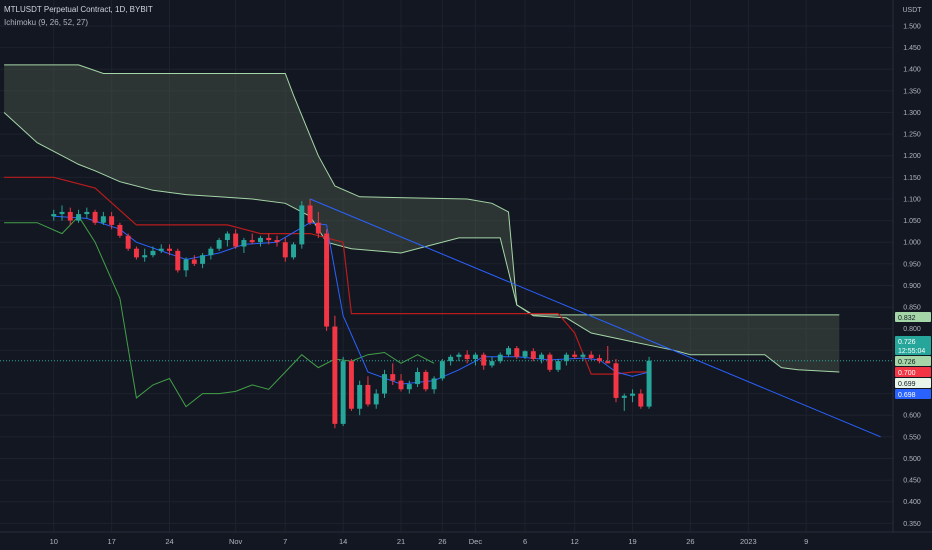 This screenshot has height=550, width=932. I want to click on y-tick-label: 0.450, so click(912, 481).